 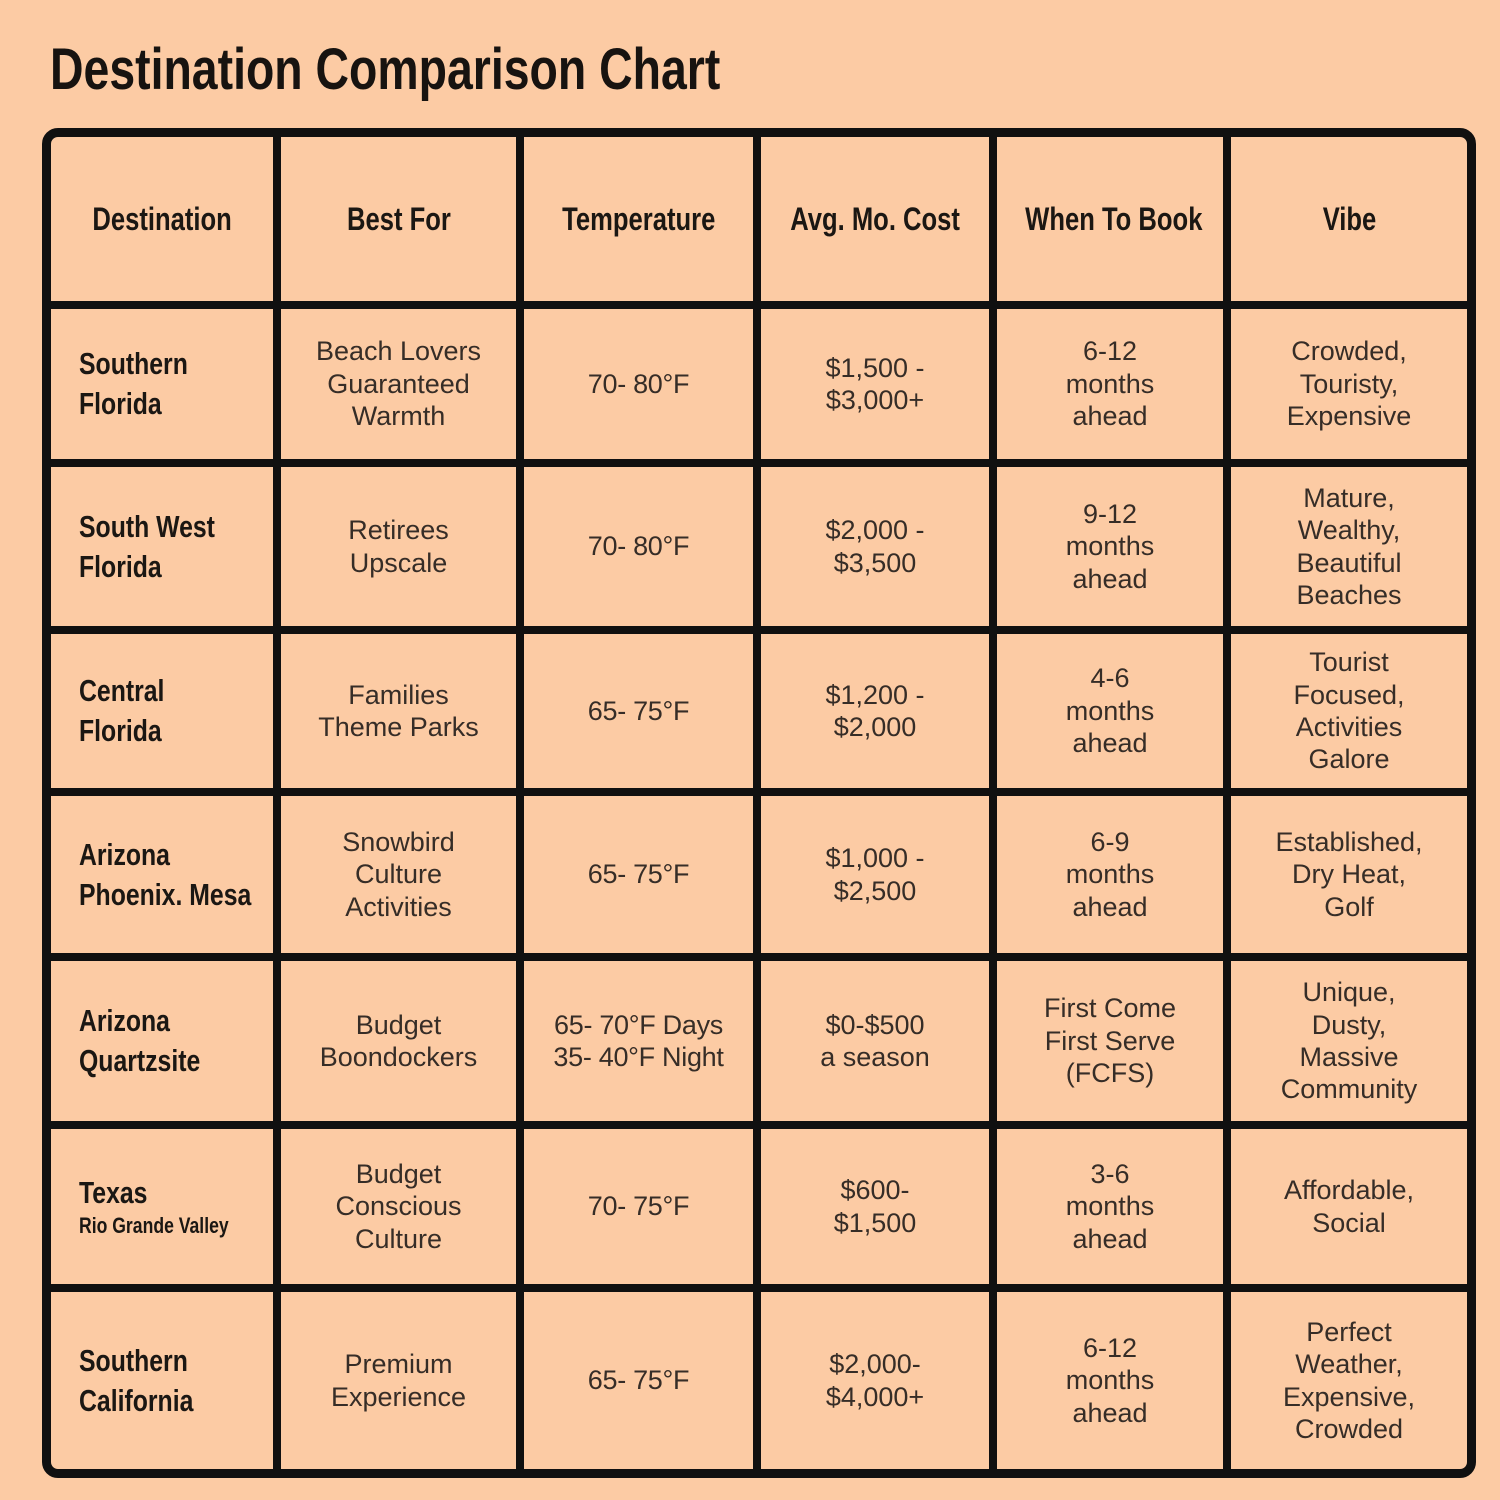 What do you see at coordinates (398, 218) in the screenshot?
I see `header-label: Best For` at bounding box center [398, 218].